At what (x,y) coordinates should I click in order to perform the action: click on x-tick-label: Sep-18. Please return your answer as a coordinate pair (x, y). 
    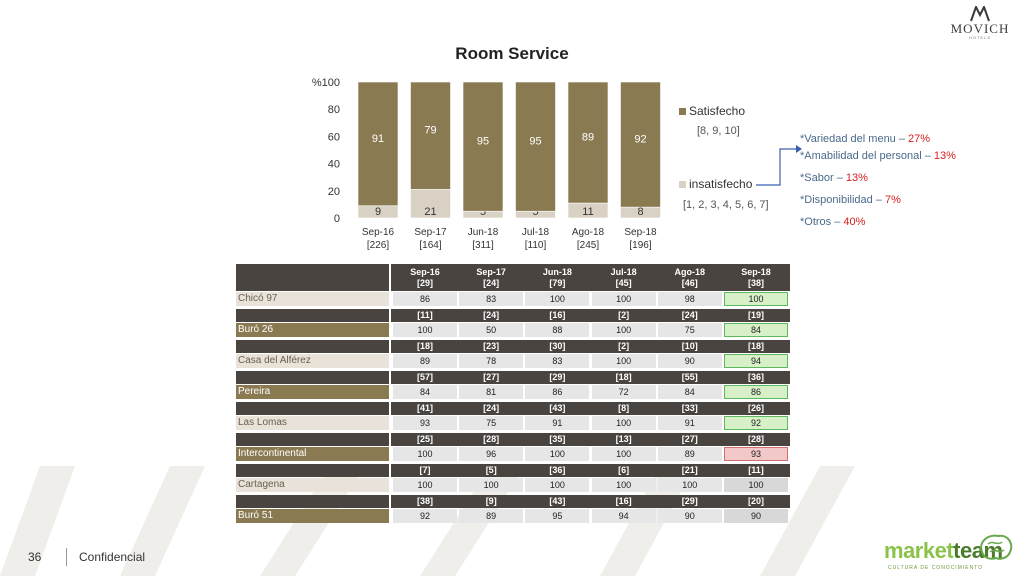
    Looking at the image, I should click on (640, 232).